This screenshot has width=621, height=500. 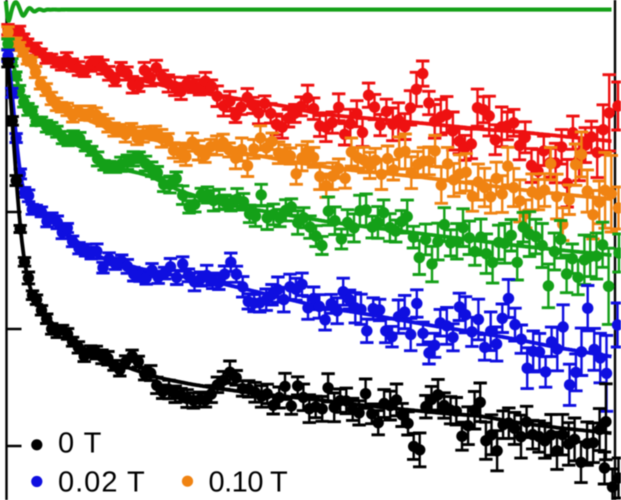 What do you see at coordinates (248, 483) in the screenshot?
I see `svg-text: 0.10 T` at bounding box center [248, 483].